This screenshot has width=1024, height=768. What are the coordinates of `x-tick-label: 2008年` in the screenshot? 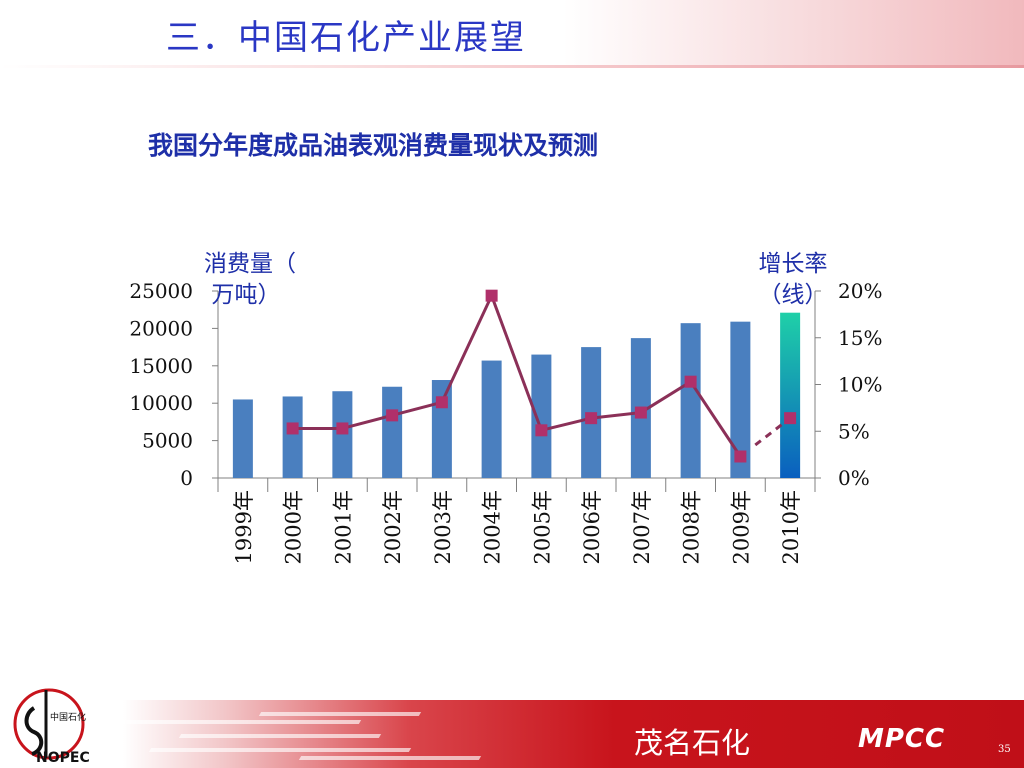 It's located at (692, 527).